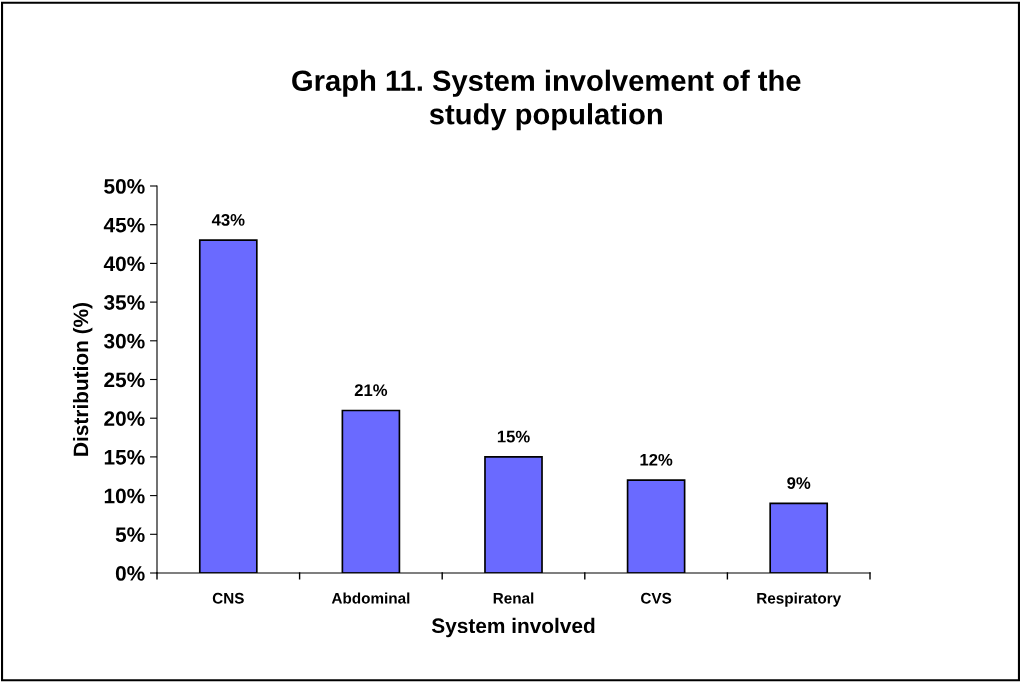 Image resolution: width=1021 pixels, height=683 pixels. Describe the element at coordinates (656, 459) in the screenshot. I see `data-label: 12%` at that location.